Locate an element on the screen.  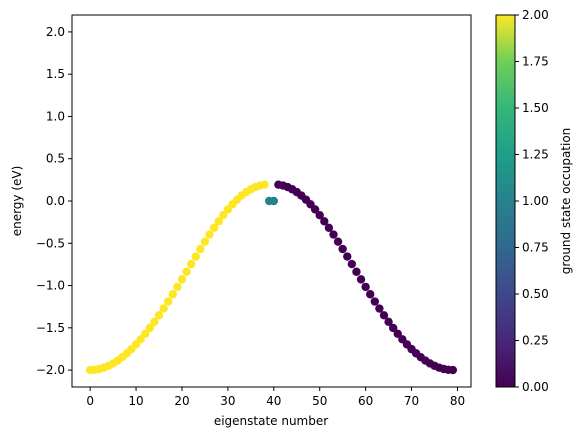
y-tick-label: 2.0 is located at coordinates (55, 32).